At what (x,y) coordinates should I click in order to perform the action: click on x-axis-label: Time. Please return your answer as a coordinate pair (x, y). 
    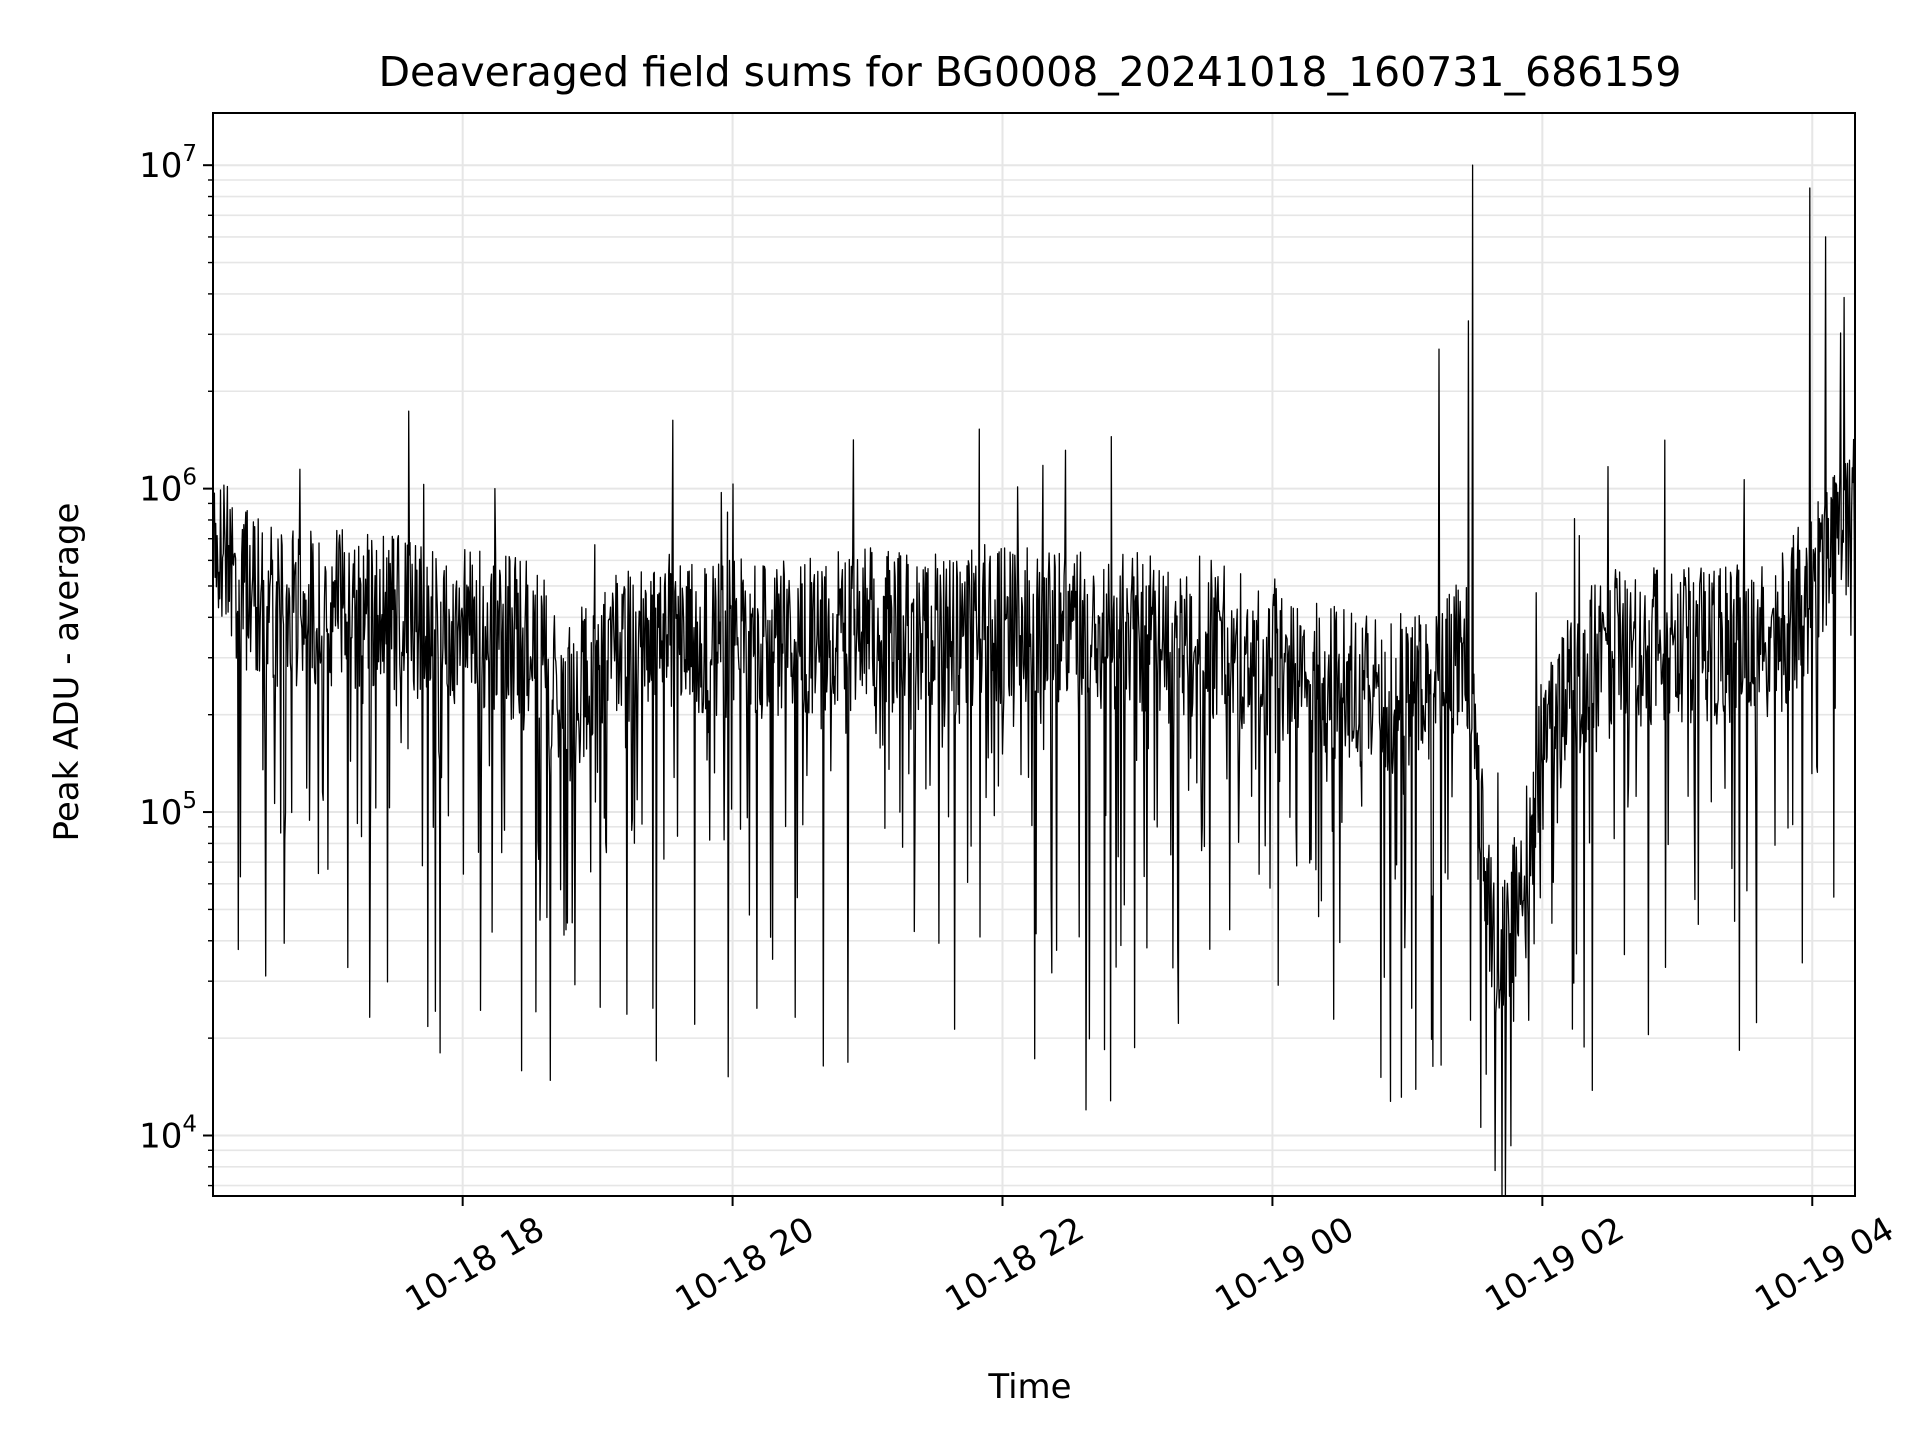
    Looking at the image, I should click on (1029, 1387).